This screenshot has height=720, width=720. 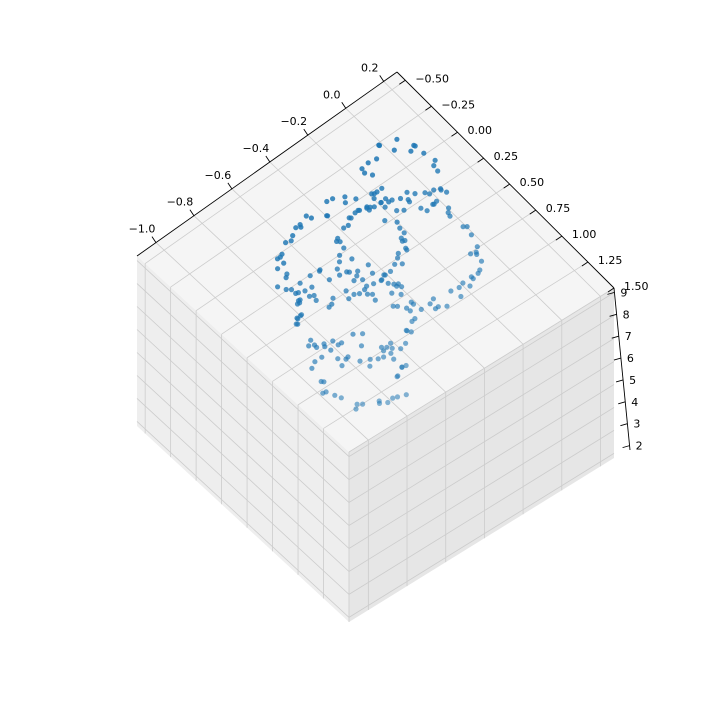 I want to click on y-tick-label: 1.50, so click(x=636, y=286).